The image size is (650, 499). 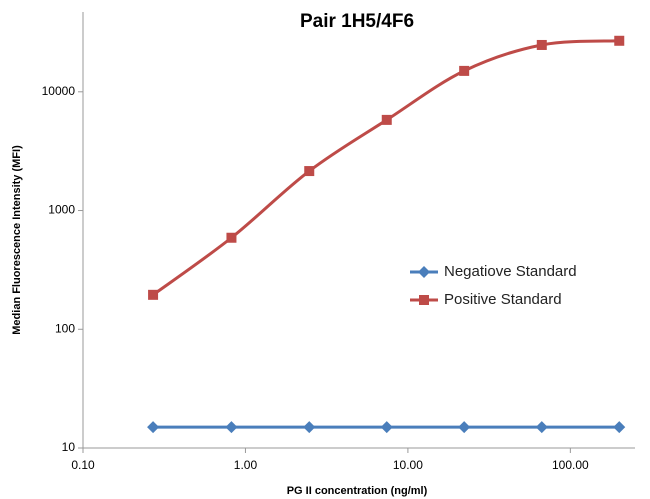 What do you see at coordinates (408, 465) in the screenshot?
I see `x-tick-label: 10.00` at bounding box center [408, 465].